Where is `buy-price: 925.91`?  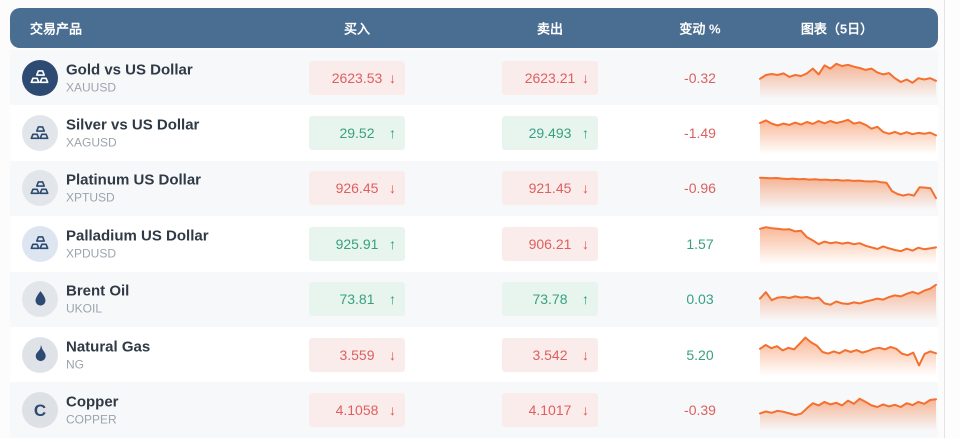 buy-price: 925.91 is located at coordinates (357, 243).